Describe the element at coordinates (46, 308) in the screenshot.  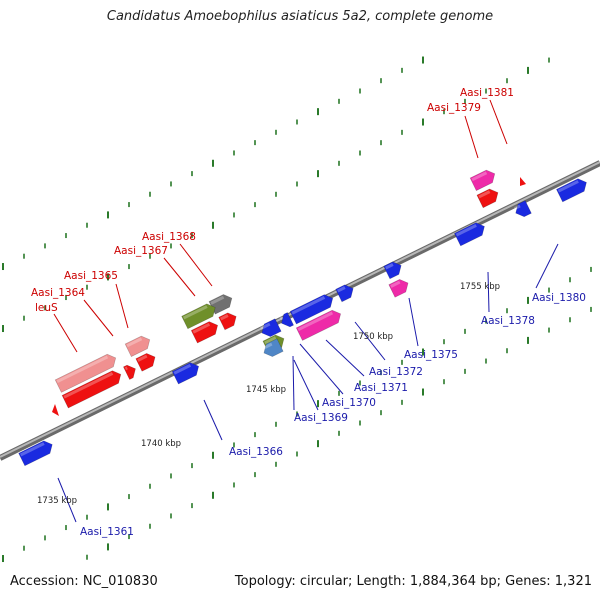
I see `gene-label: leuS` at that location.